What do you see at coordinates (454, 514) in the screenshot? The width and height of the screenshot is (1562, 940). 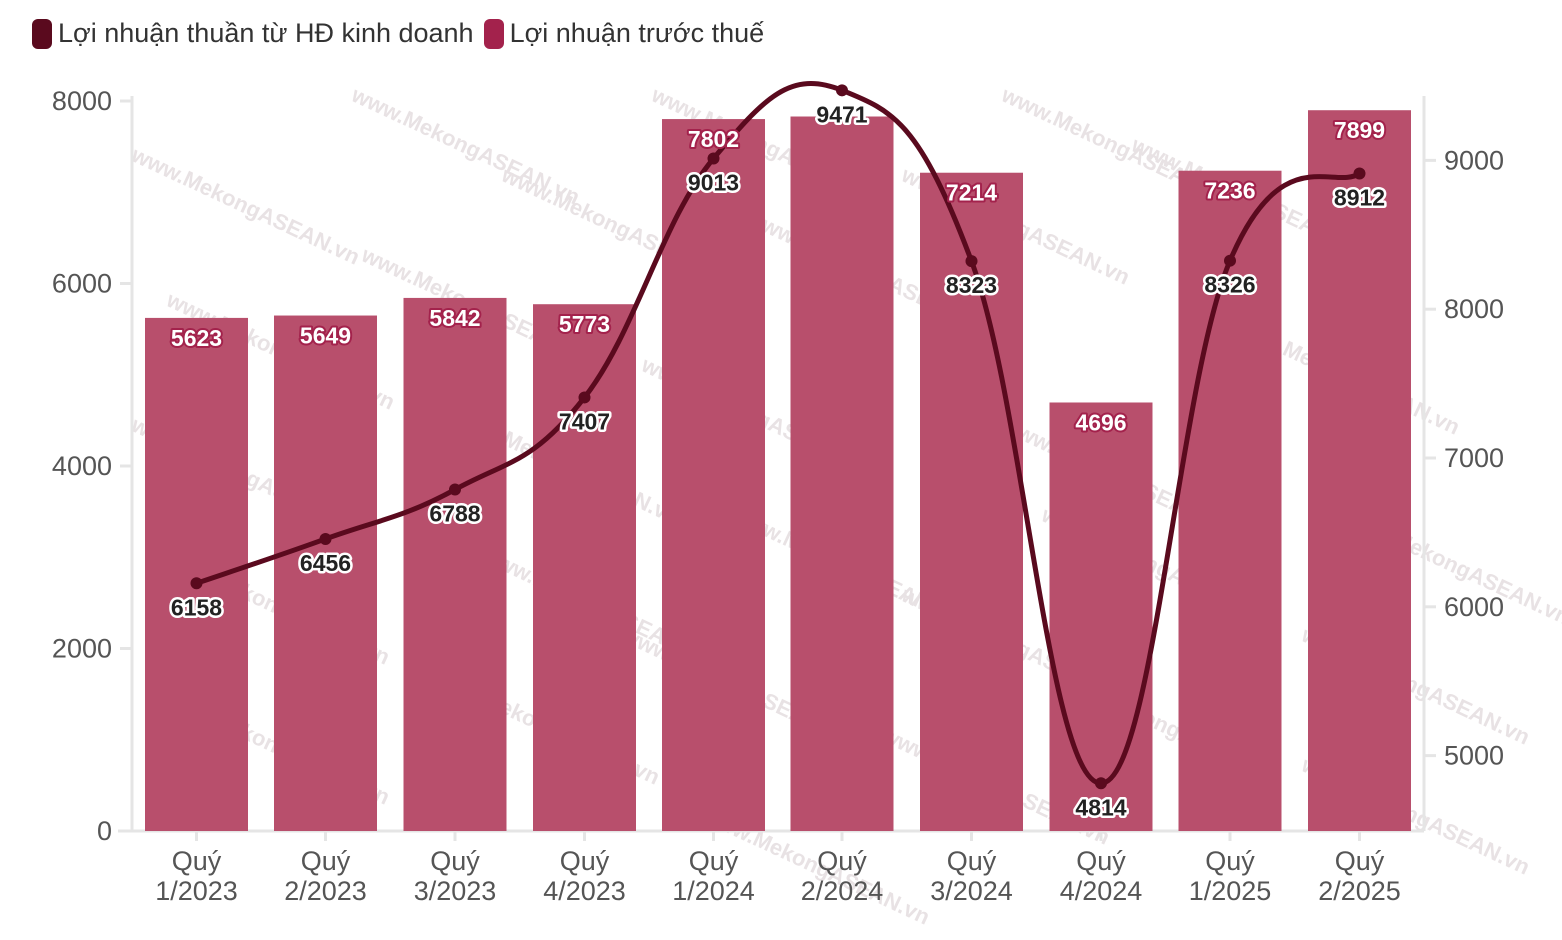 I see `line-data-label: 6788` at bounding box center [454, 514].